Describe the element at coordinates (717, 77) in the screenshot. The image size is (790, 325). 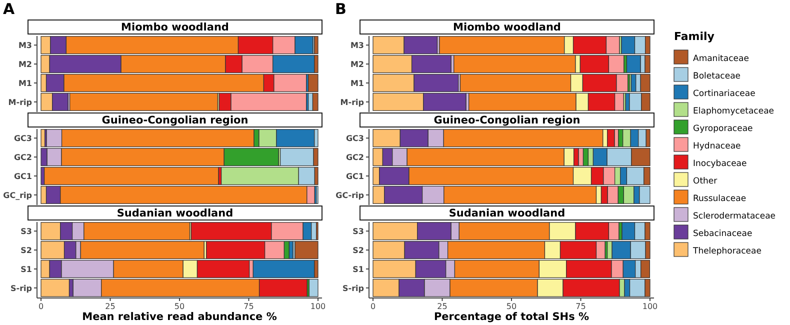
I see `legend-label: Boletaceae` at that location.